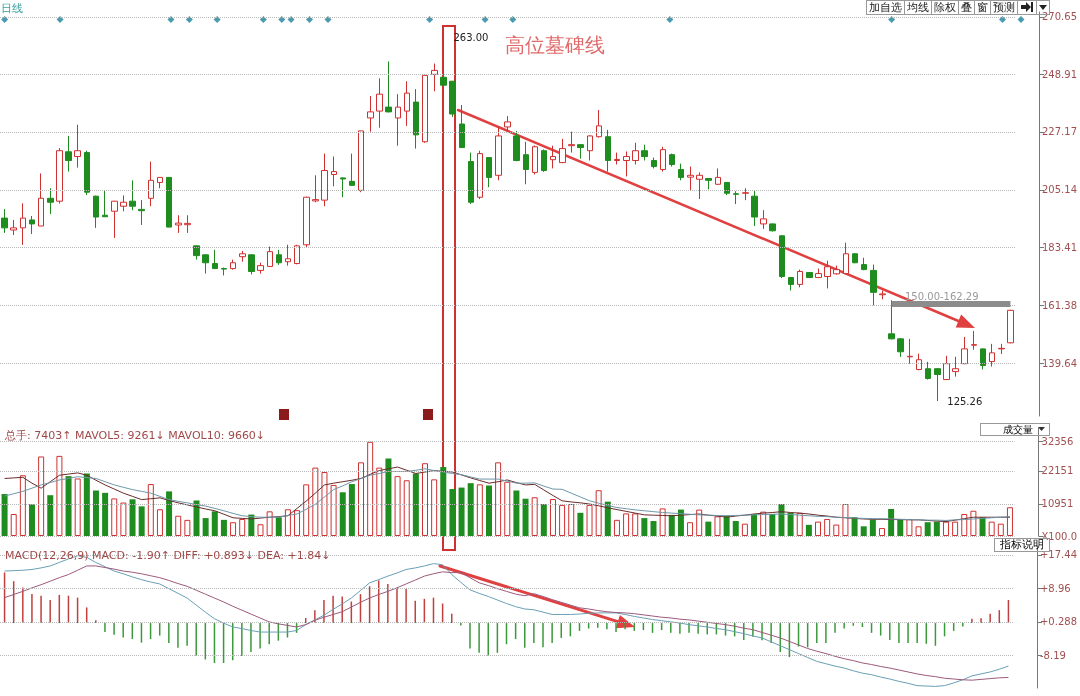 This screenshot has width=1080, height=696. What do you see at coordinates (1057, 471) in the screenshot?
I see `y-tick-label: 22151` at bounding box center [1057, 471].